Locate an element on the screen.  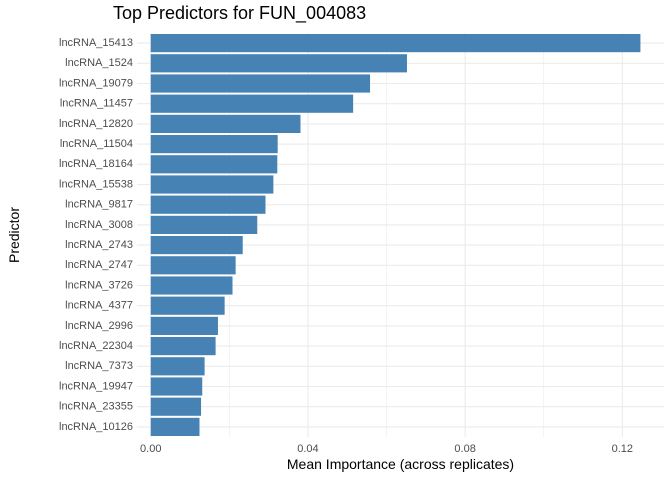
y-tick-label: lncRNA_2996 is located at coordinates (99, 326).